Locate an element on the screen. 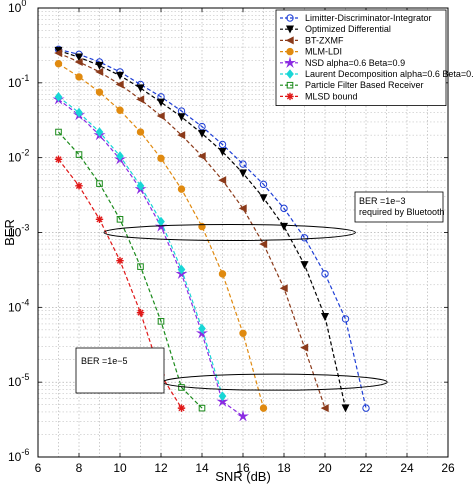 The image size is (474, 486). legend-label: MLM-LDI is located at coordinates (323, 52).